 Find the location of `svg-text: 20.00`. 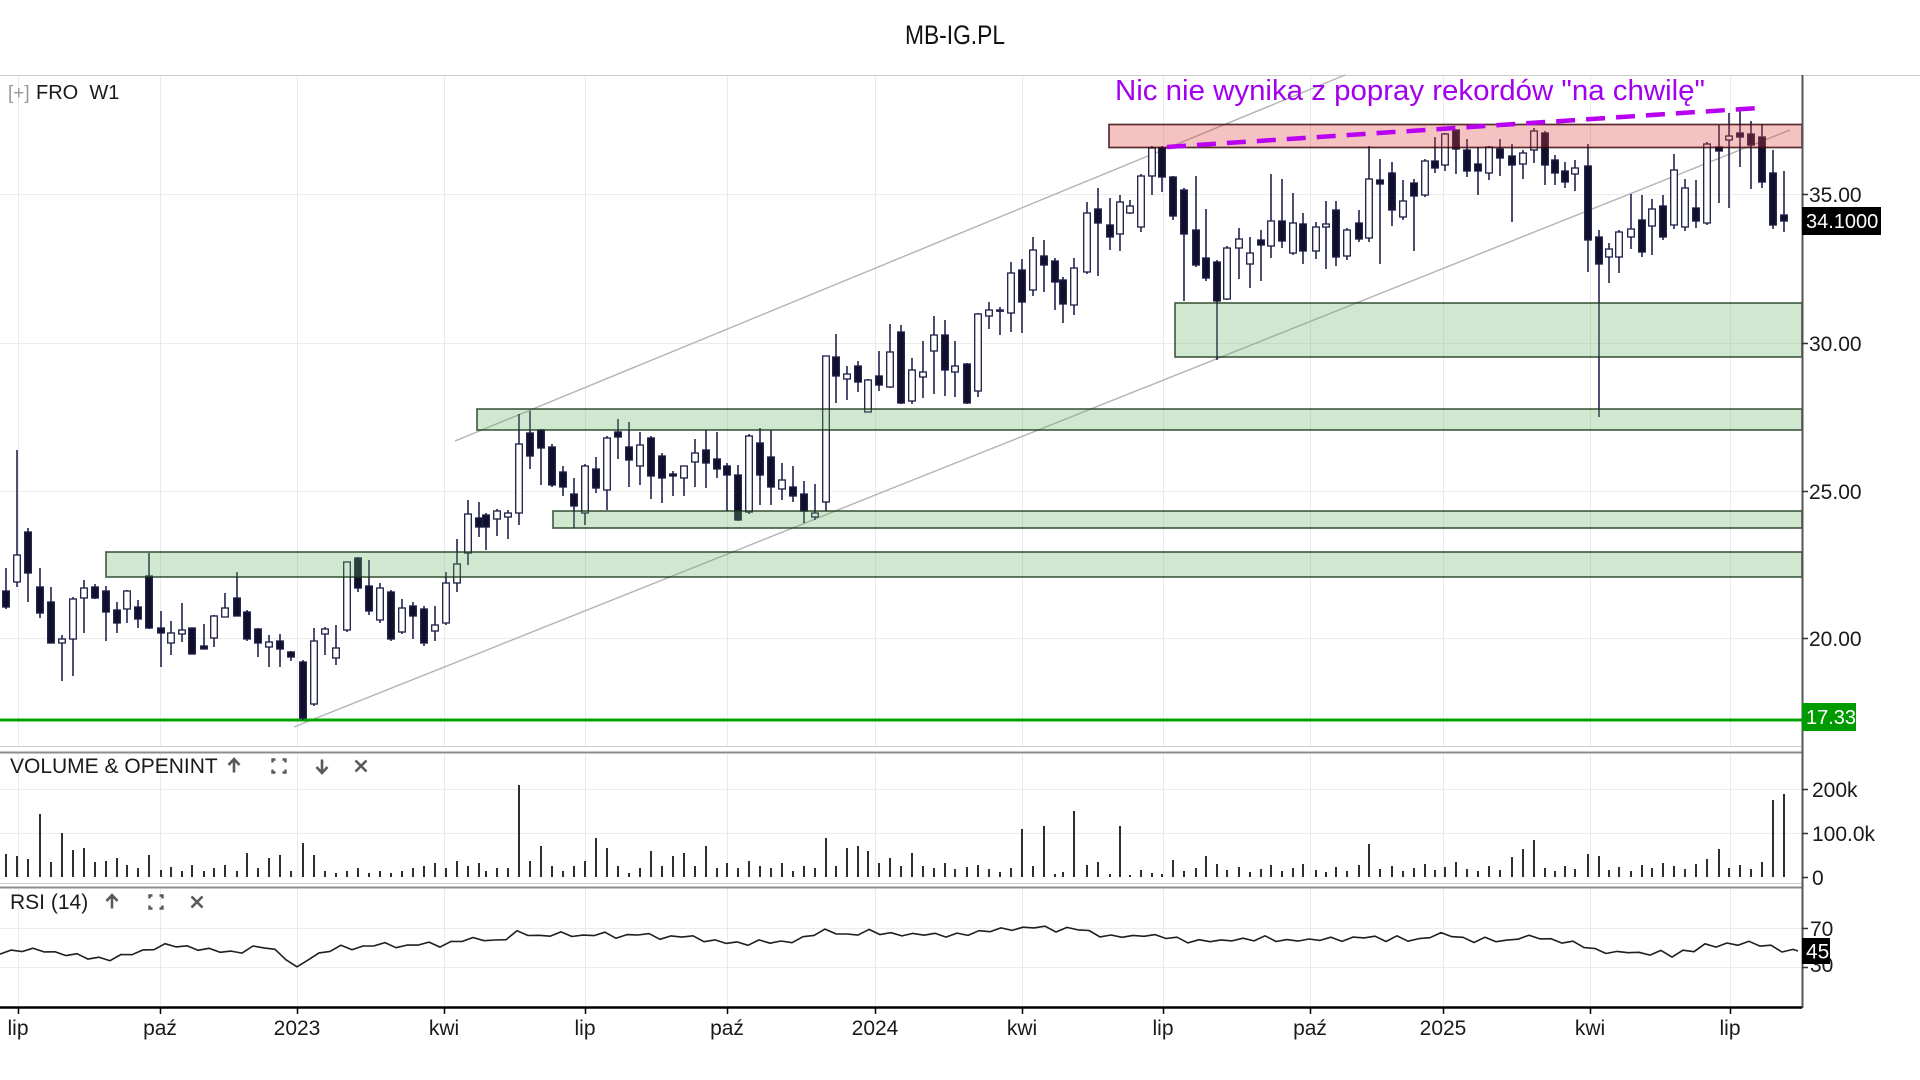

svg-text: 20.00 is located at coordinates (1835, 639).